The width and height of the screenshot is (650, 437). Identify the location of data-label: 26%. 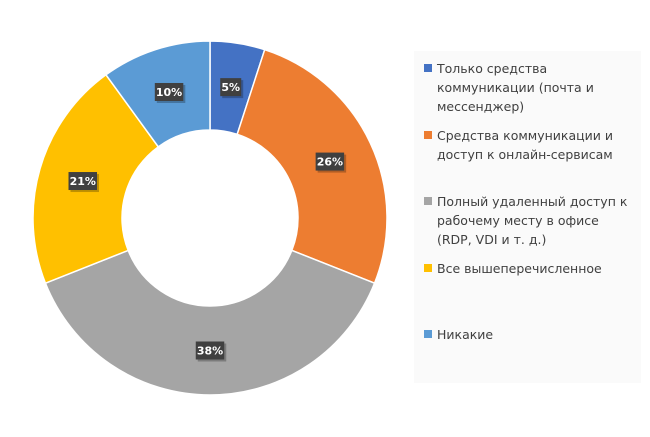
(331, 162).